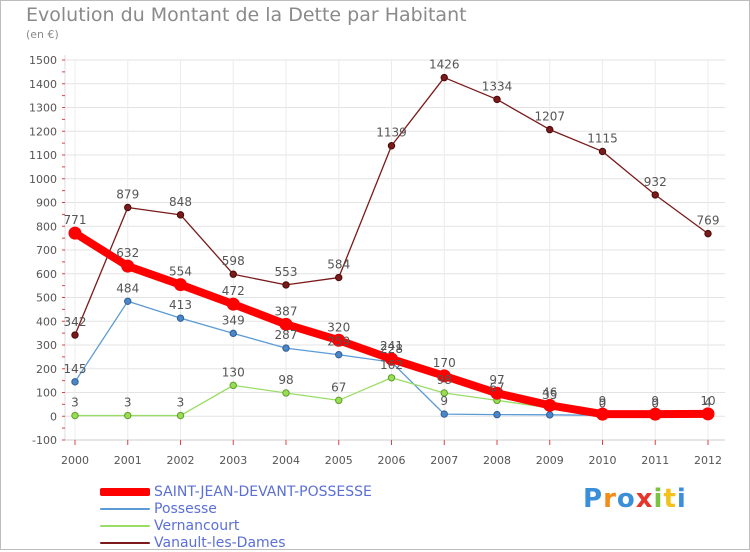 The image size is (750, 552). I want to click on data-label: 584, so click(338, 265).